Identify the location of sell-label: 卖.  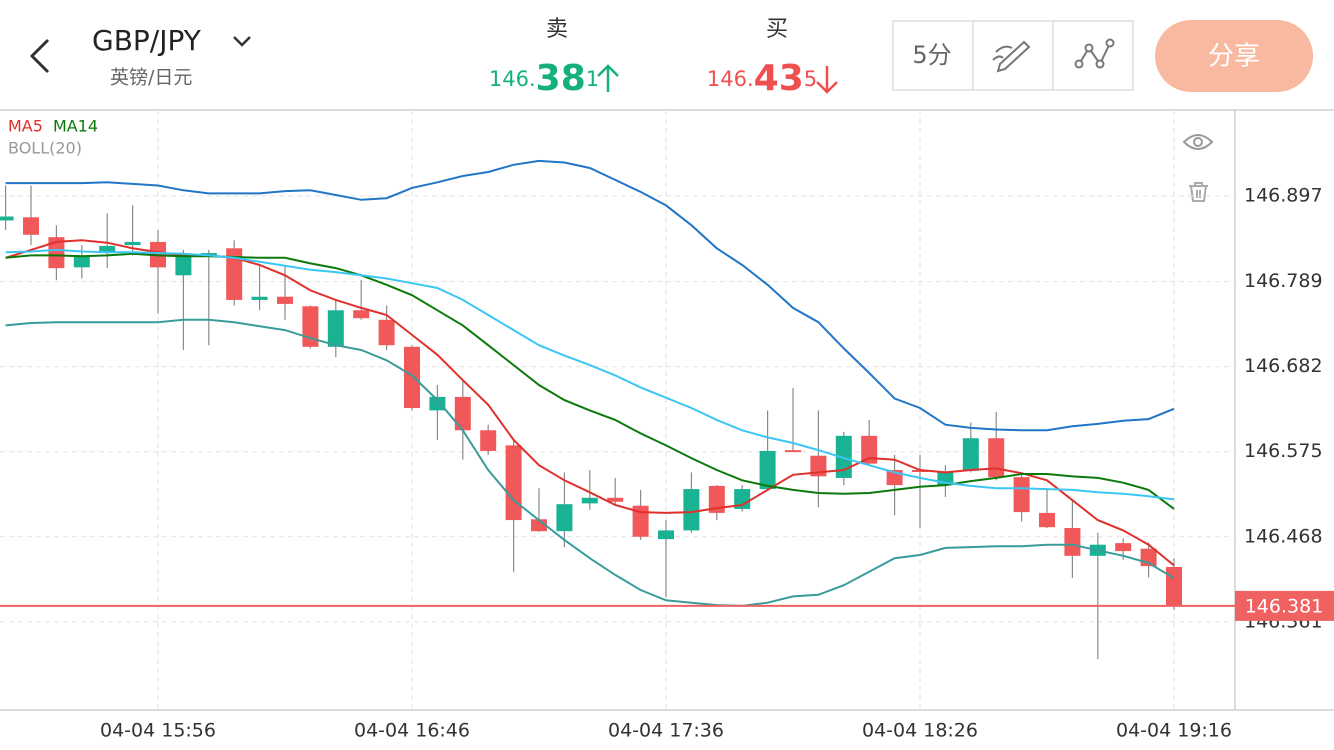
(557, 29).